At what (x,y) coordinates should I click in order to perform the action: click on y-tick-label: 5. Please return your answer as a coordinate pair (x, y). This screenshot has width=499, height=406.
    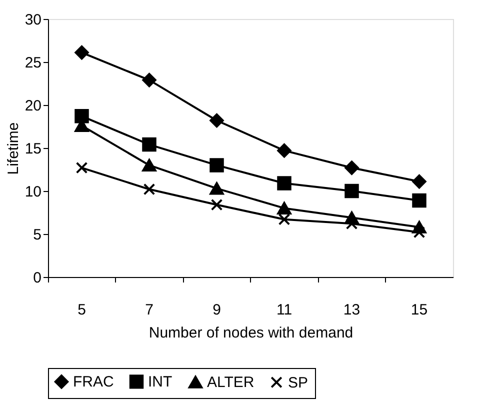
    Looking at the image, I should click on (37, 235).